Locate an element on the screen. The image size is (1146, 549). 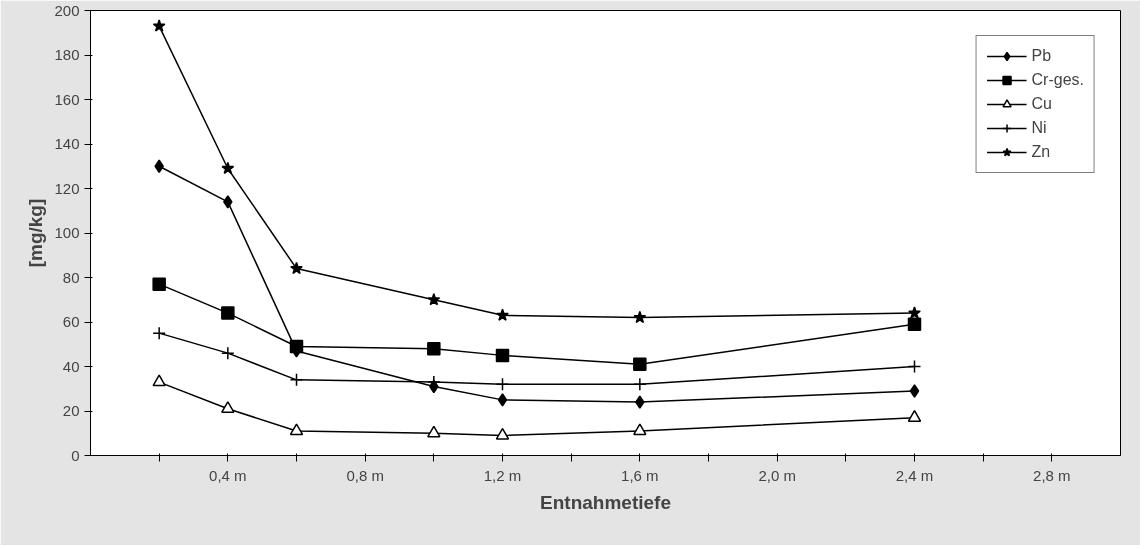
y-tick-label: 120 is located at coordinates (67, 188).